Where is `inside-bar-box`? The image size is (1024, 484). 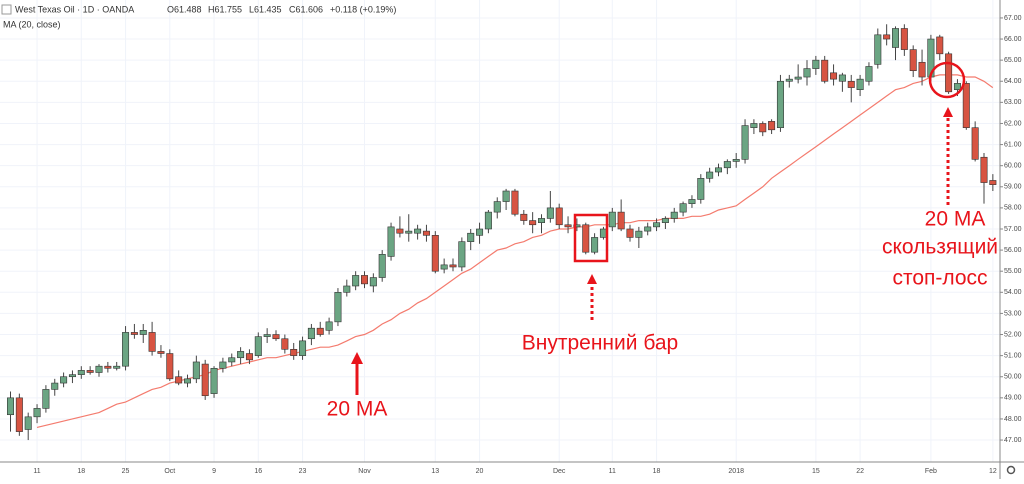
inside-bar-box is located at coordinates (591, 238).